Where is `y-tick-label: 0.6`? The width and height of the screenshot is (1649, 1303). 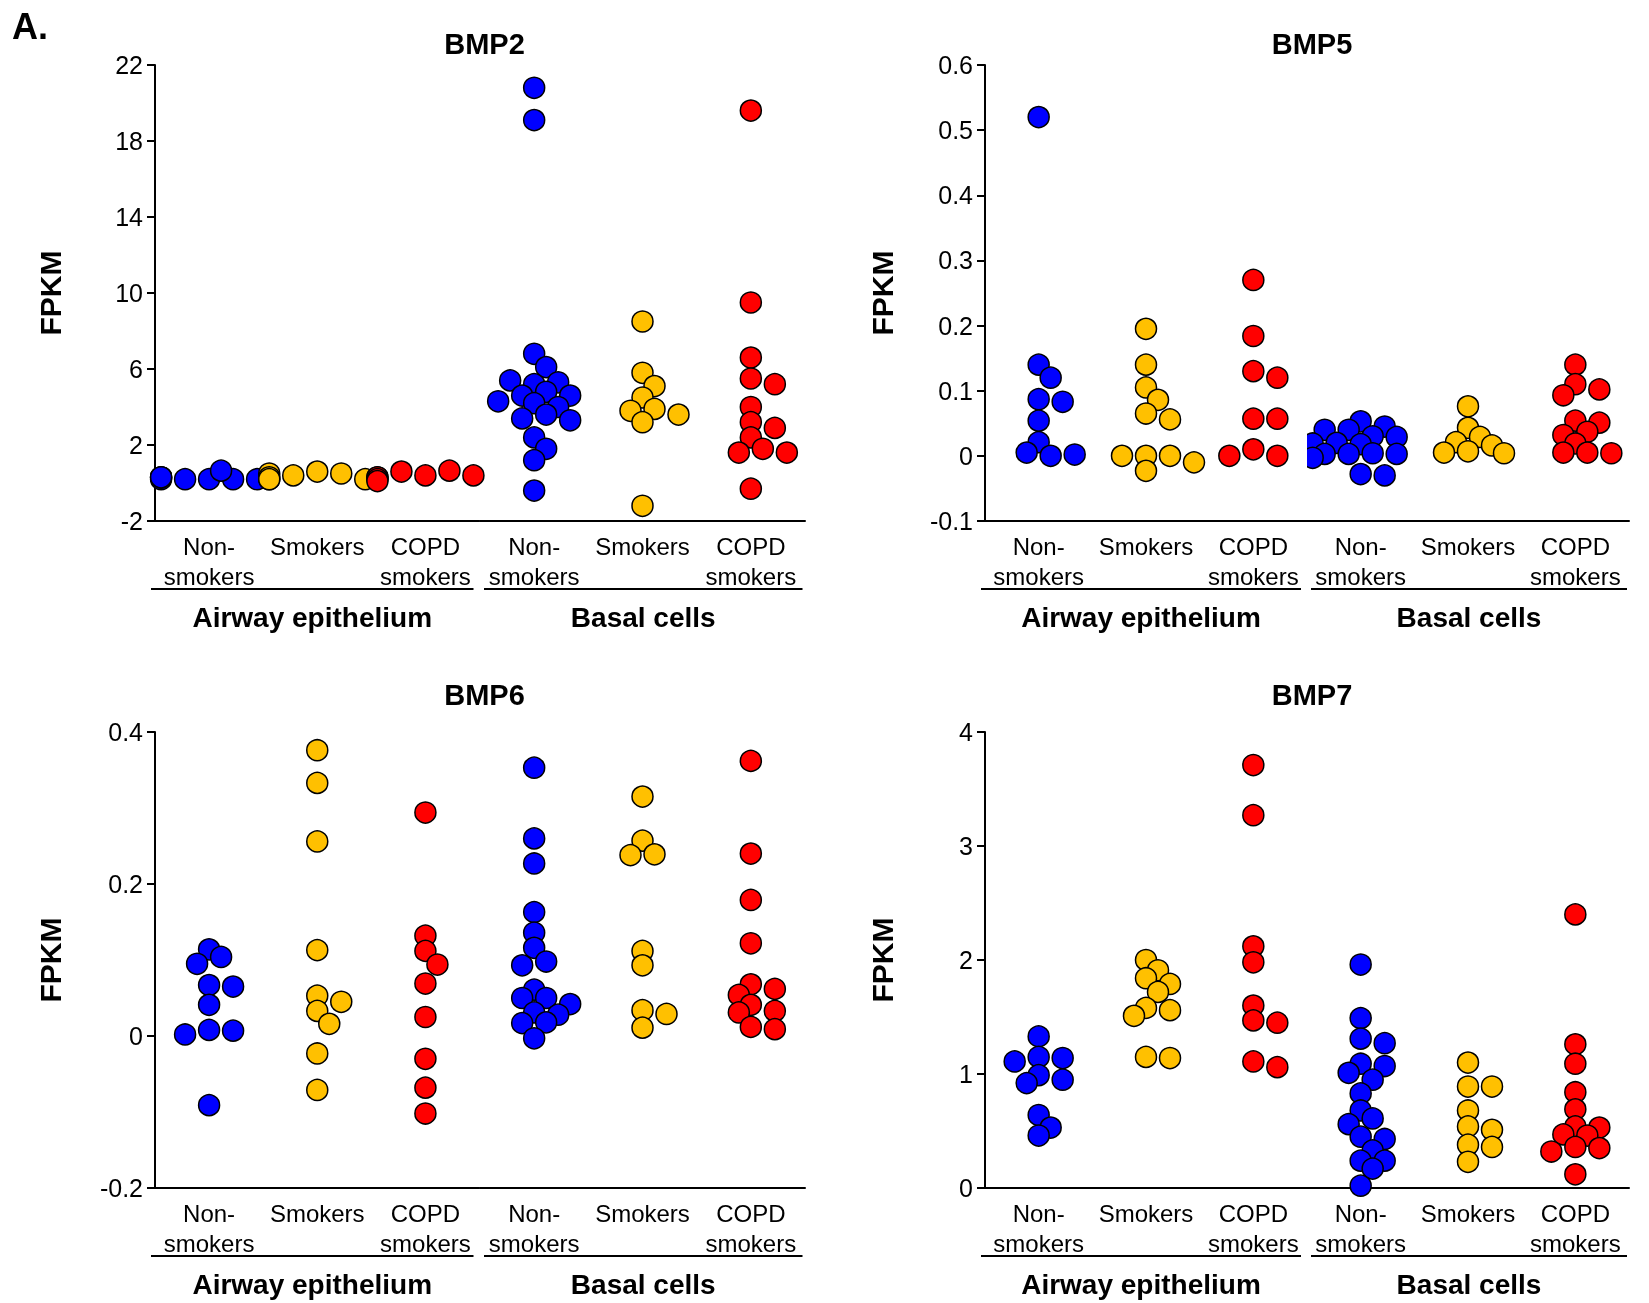 y-tick-label: 0.6 is located at coordinates (955, 65).